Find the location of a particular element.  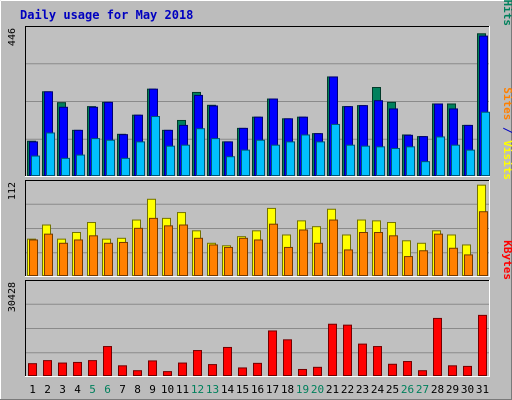

day-label-1: 1 is located at coordinates (32, 389).